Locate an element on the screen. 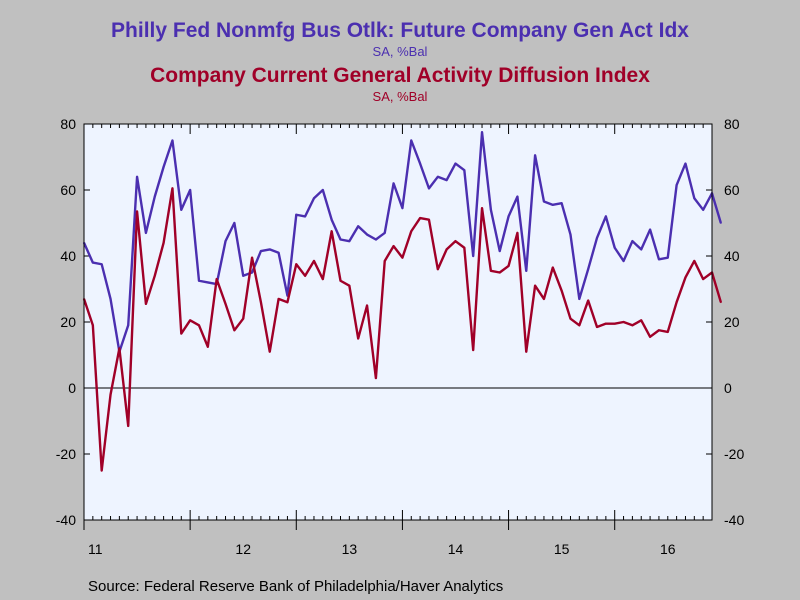  y-tick-label-left: 0 is located at coordinates (72, 388).